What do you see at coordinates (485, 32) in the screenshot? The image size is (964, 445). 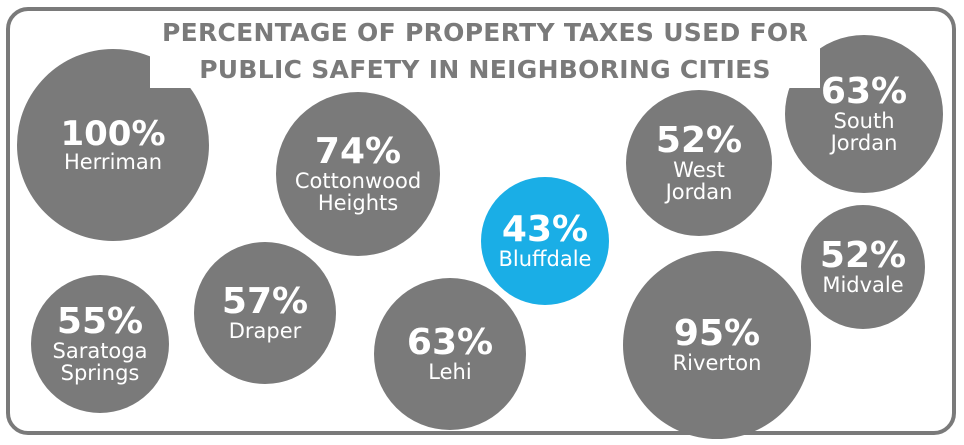 I see `chart-title-line-1: PERCENTAGE OF PROPERTY TAXES USED FOR` at bounding box center [485, 32].